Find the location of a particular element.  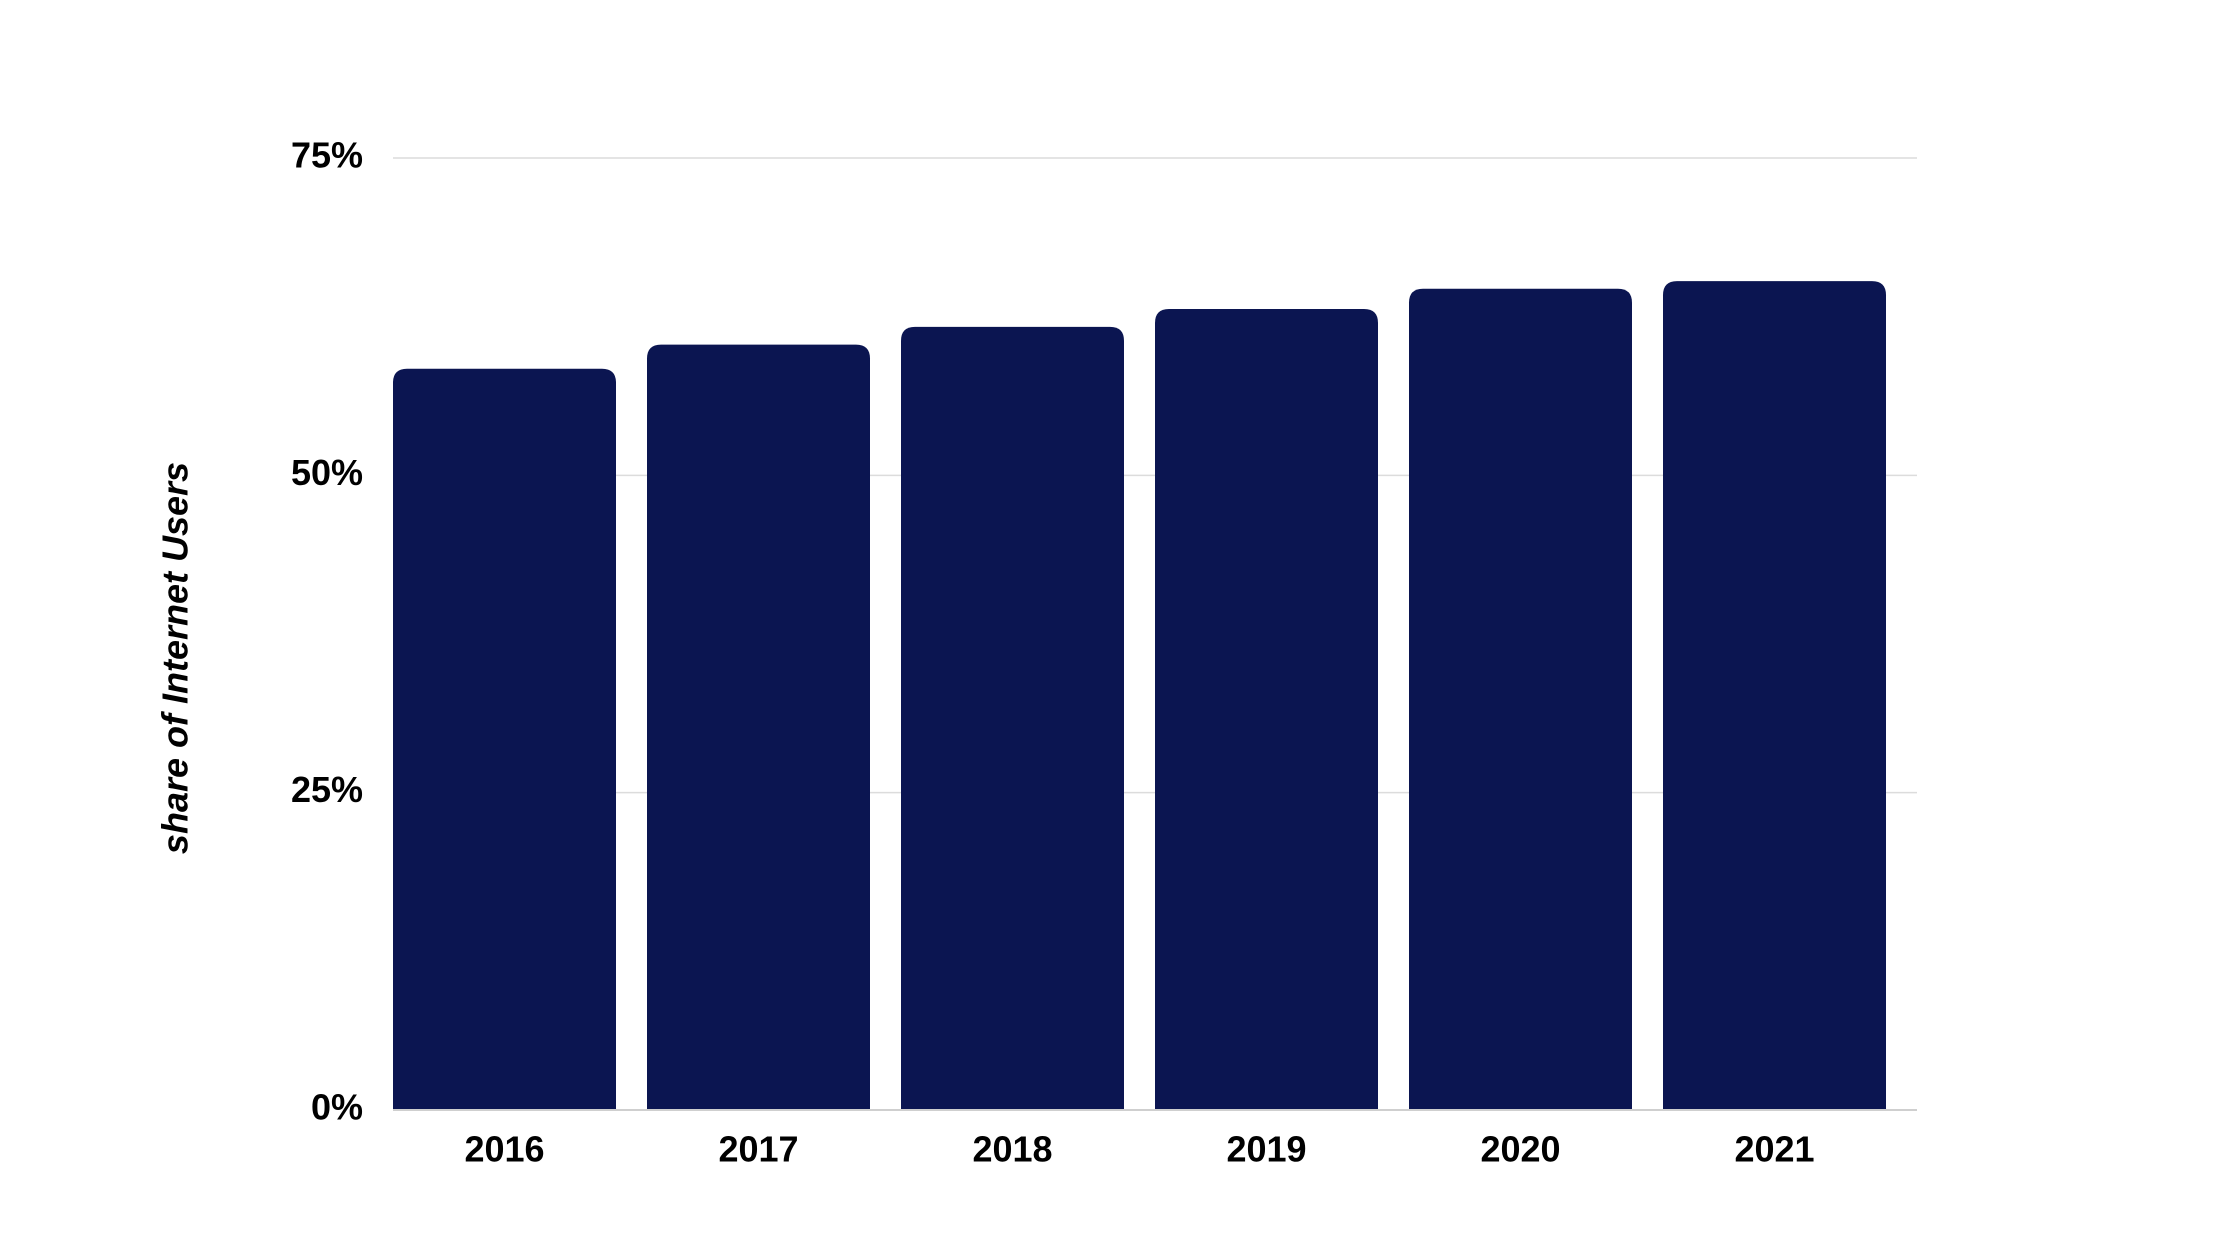

bar-2018 is located at coordinates (1012, 718).